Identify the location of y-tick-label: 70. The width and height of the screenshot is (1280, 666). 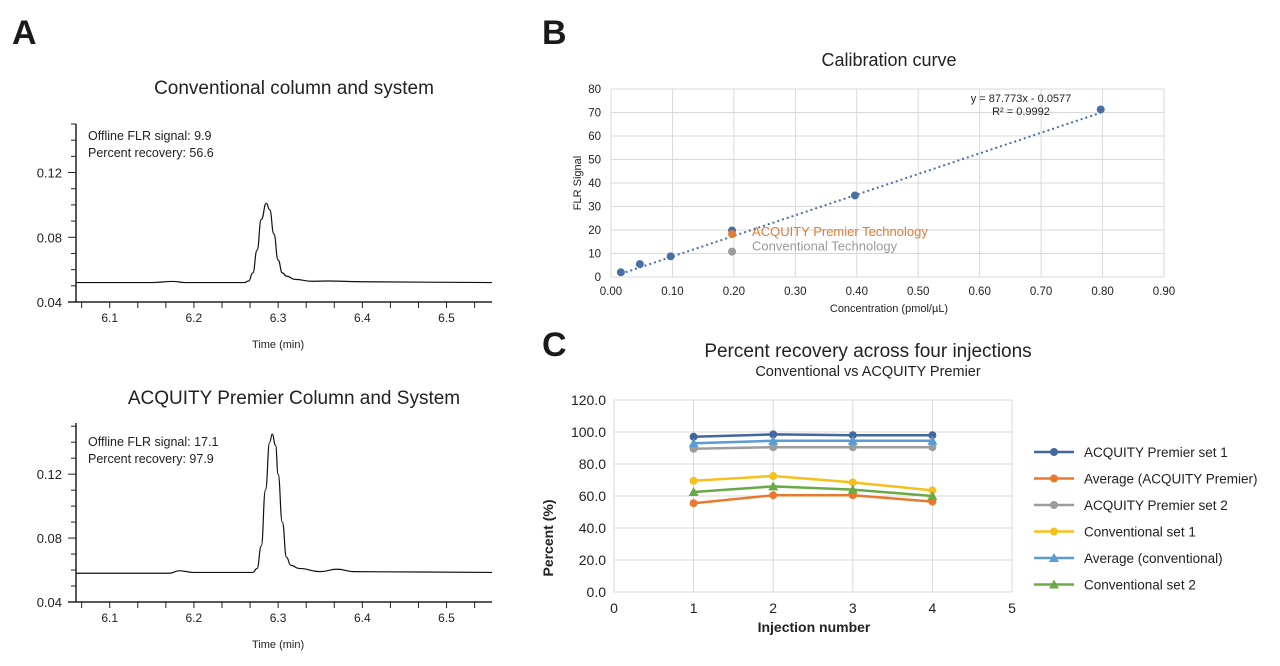
(594, 114).